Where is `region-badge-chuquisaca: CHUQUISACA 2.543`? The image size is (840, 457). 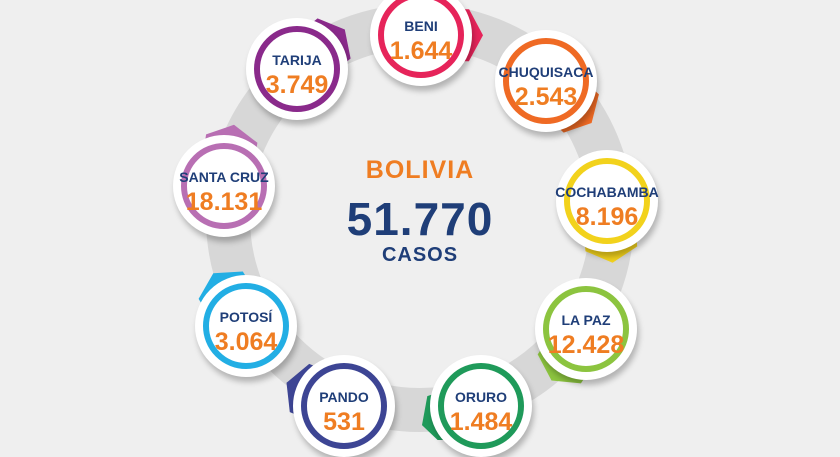 region-badge-chuquisaca: CHUQUISACA 2.543 is located at coordinates (546, 81).